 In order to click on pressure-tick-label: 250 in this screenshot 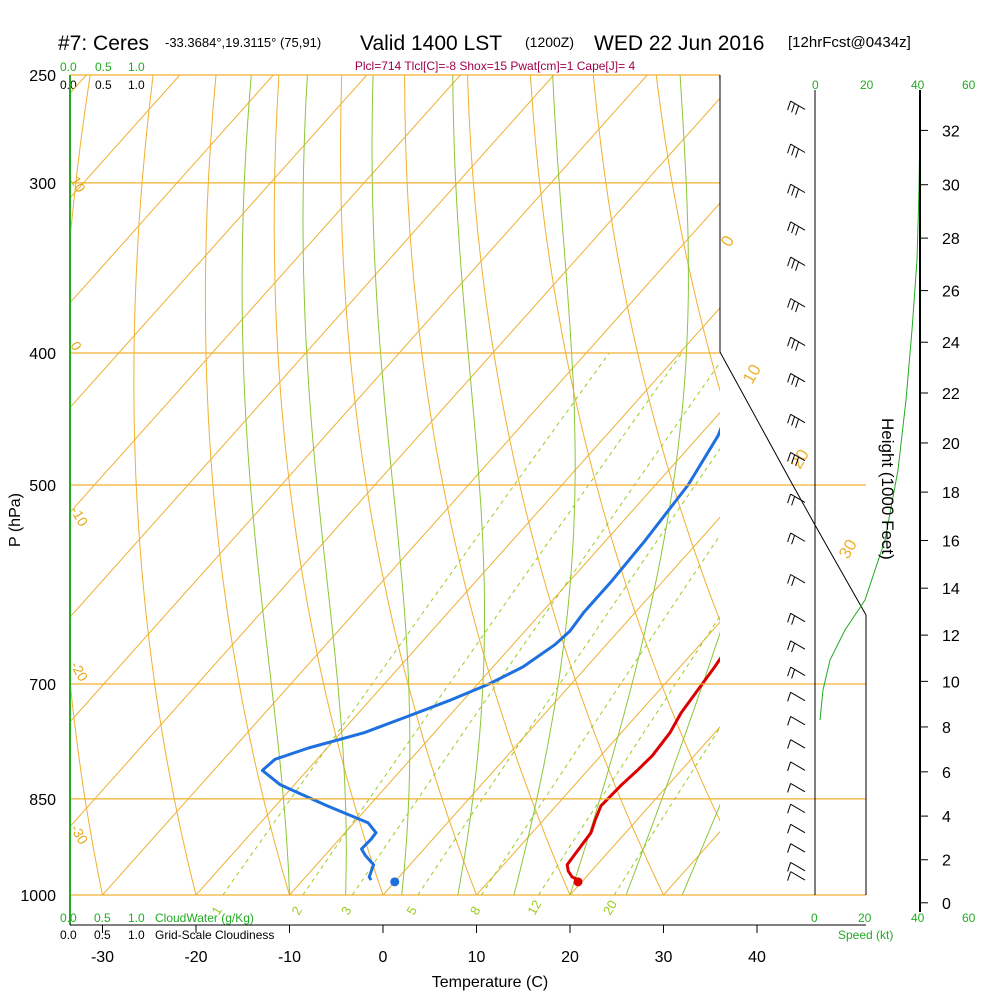, I will do `click(42, 76)`.